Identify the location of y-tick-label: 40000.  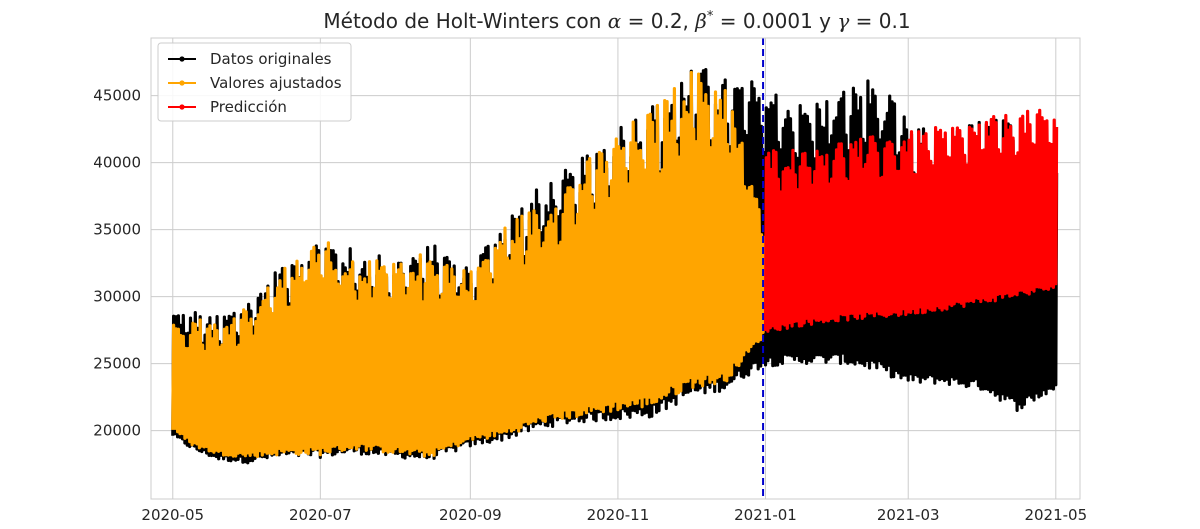
(117, 163).